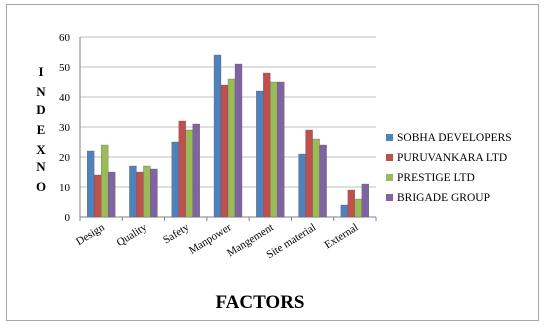  What do you see at coordinates (154, 193) in the screenshot?
I see `bar-brigade-group-quality` at bounding box center [154, 193].